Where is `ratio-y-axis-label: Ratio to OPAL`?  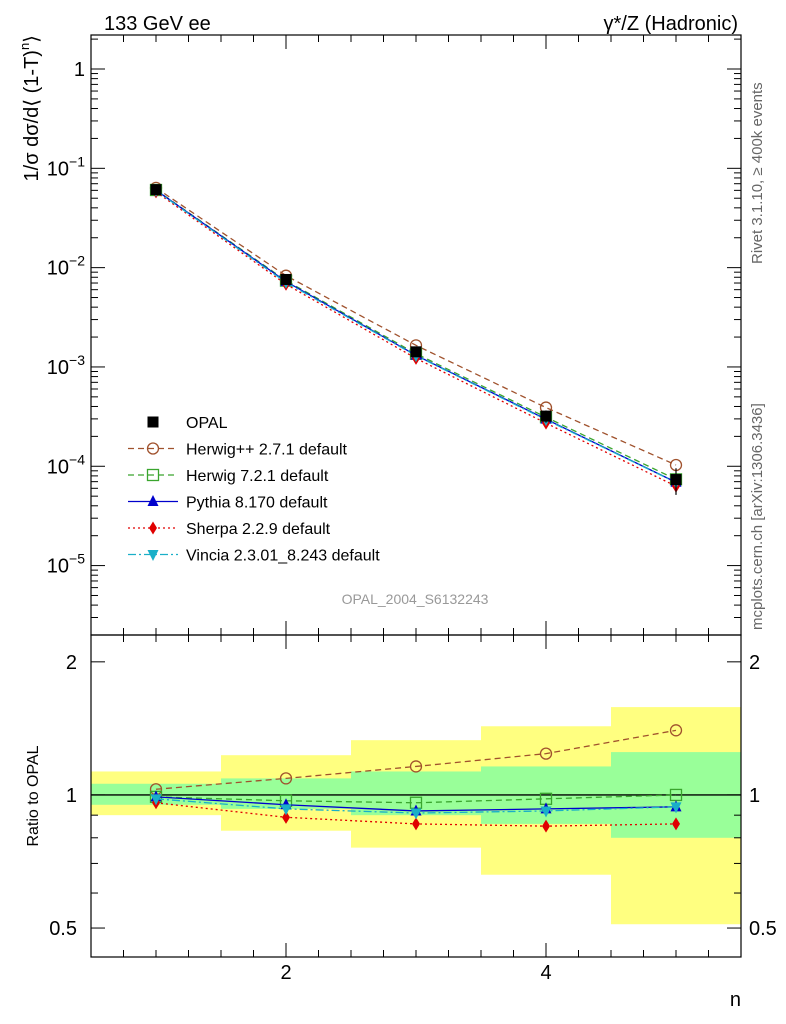 ratio-y-axis-label: Ratio to OPAL is located at coordinates (33, 795).